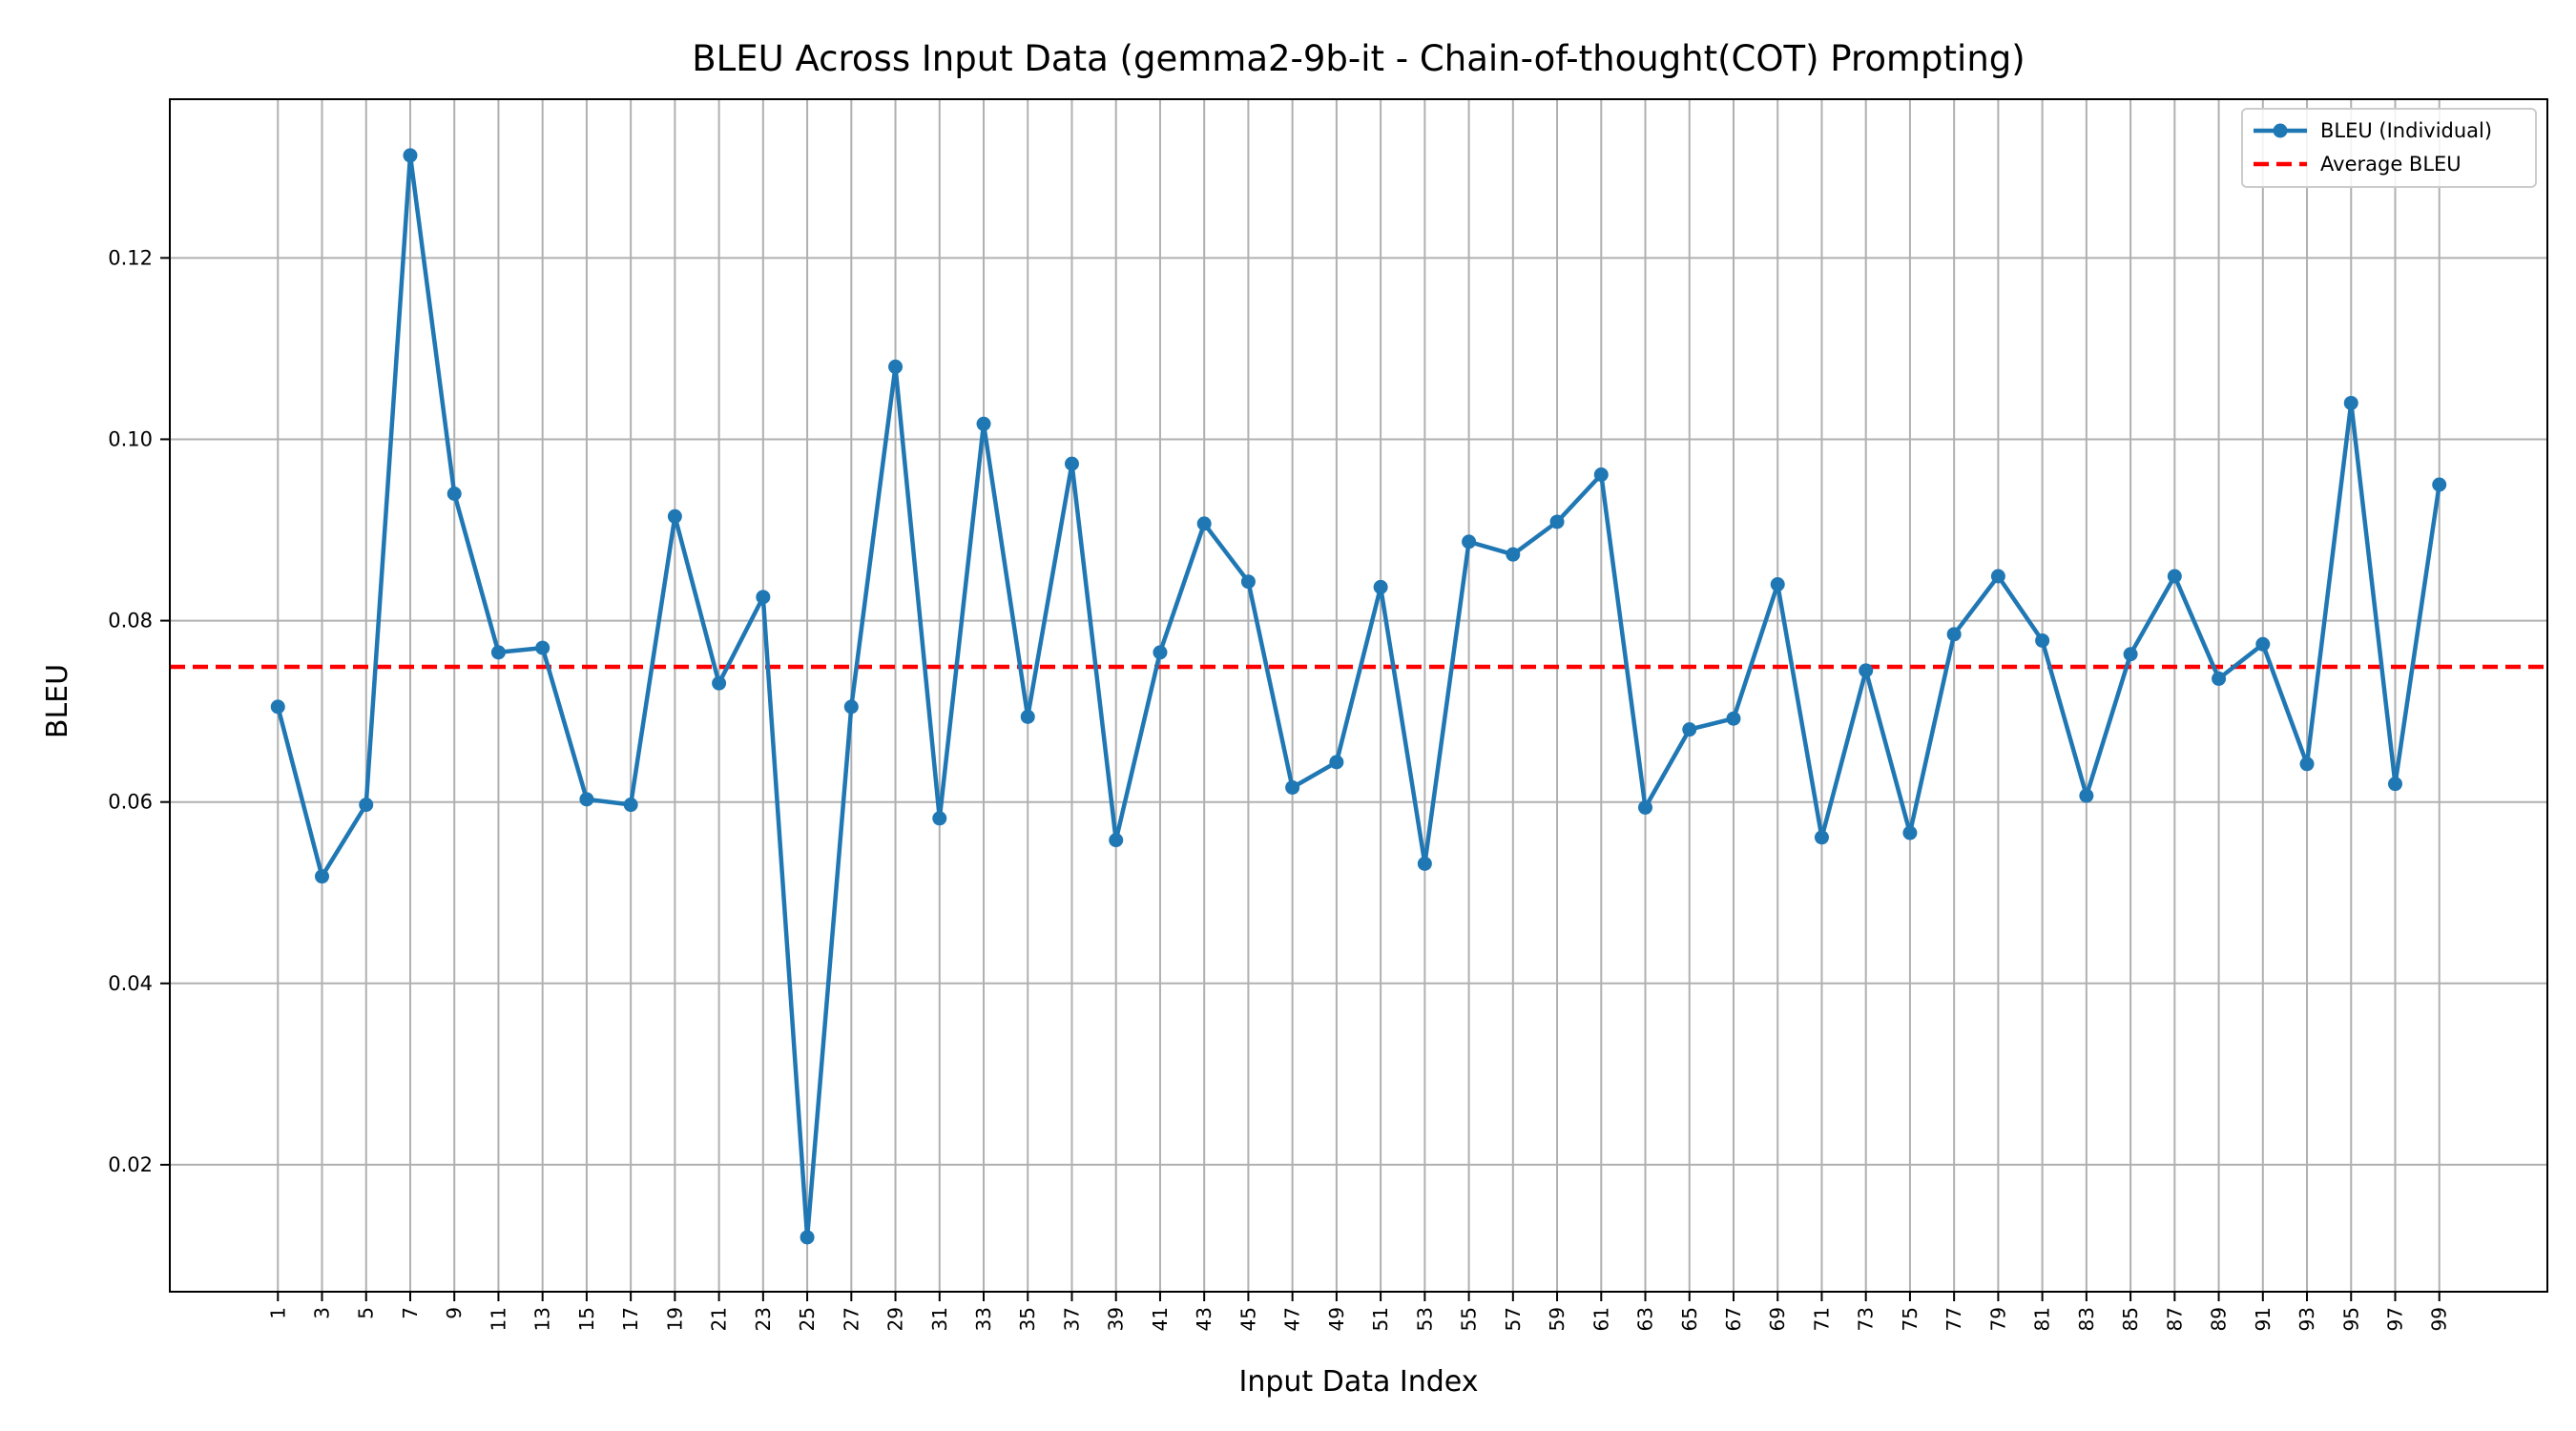  Describe the element at coordinates (130, 1164) in the screenshot. I see `y-tick-label: 0.02` at that location.